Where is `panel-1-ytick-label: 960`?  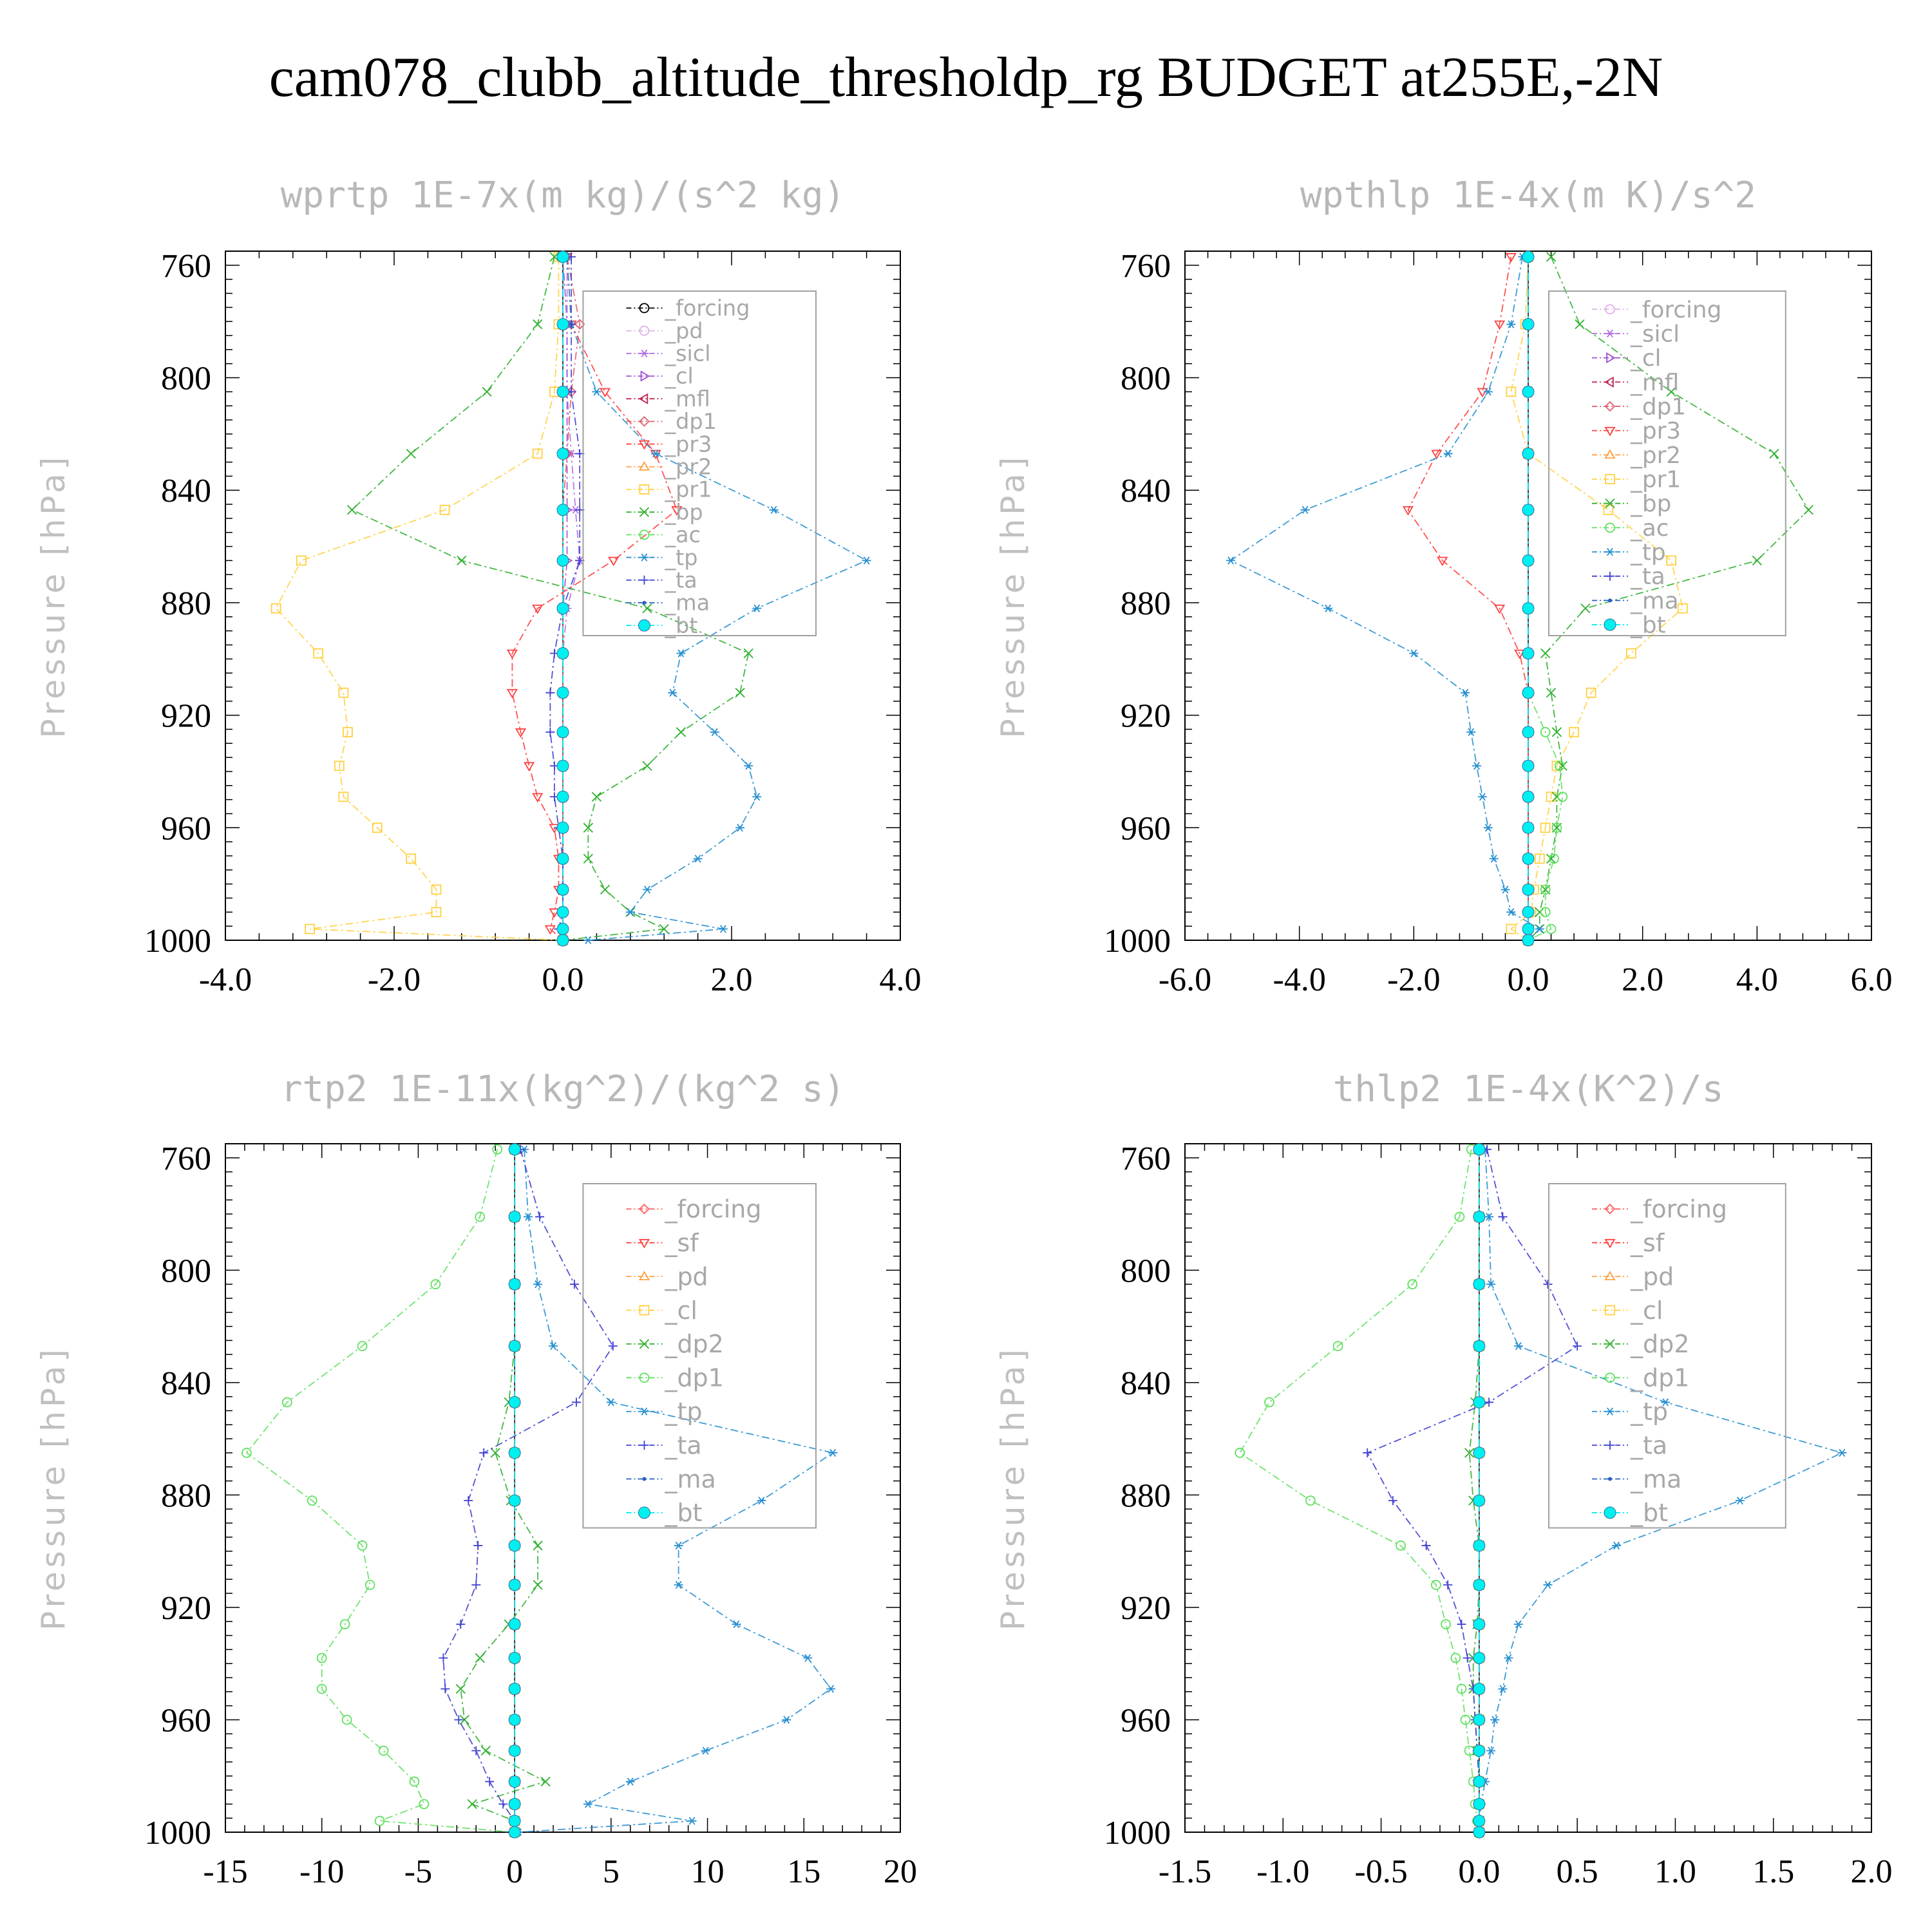 panel-1-ytick-label: 960 is located at coordinates (186, 828).